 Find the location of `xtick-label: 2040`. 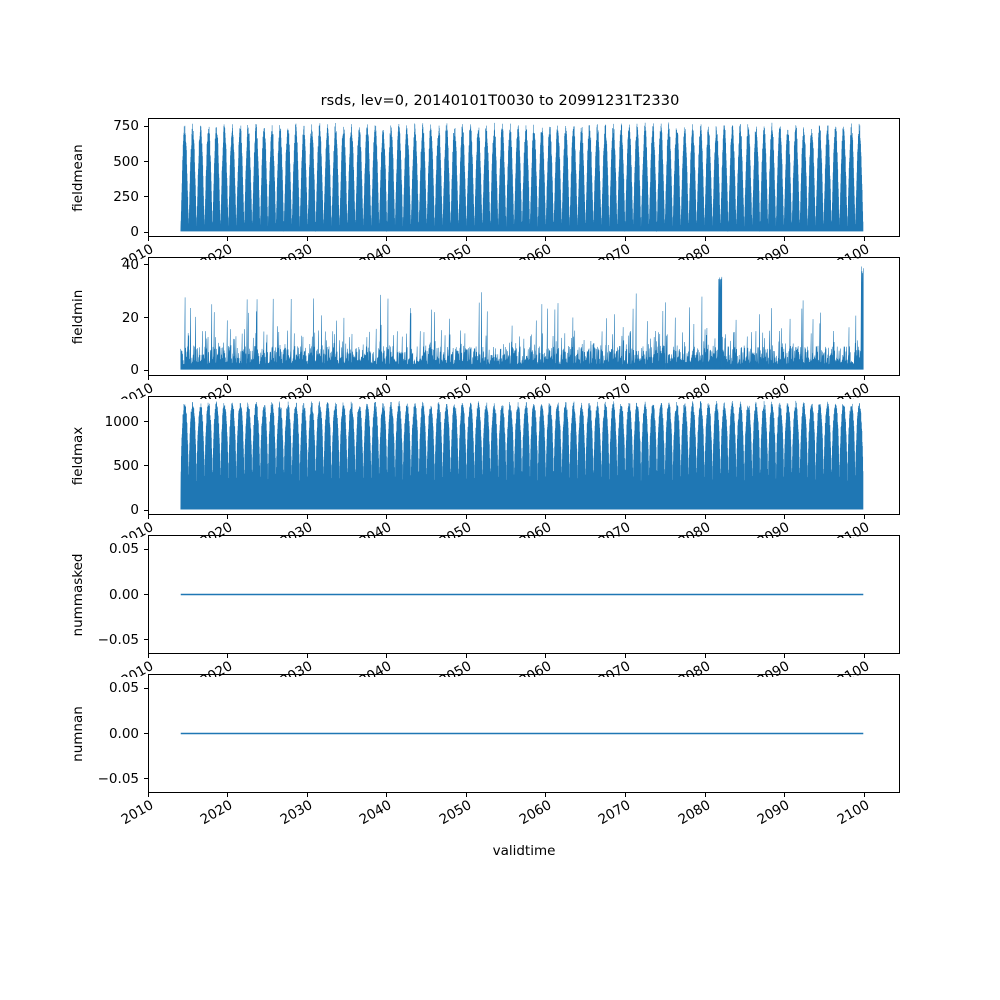

xtick-label: 2040 is located at coordinates (375, 813).